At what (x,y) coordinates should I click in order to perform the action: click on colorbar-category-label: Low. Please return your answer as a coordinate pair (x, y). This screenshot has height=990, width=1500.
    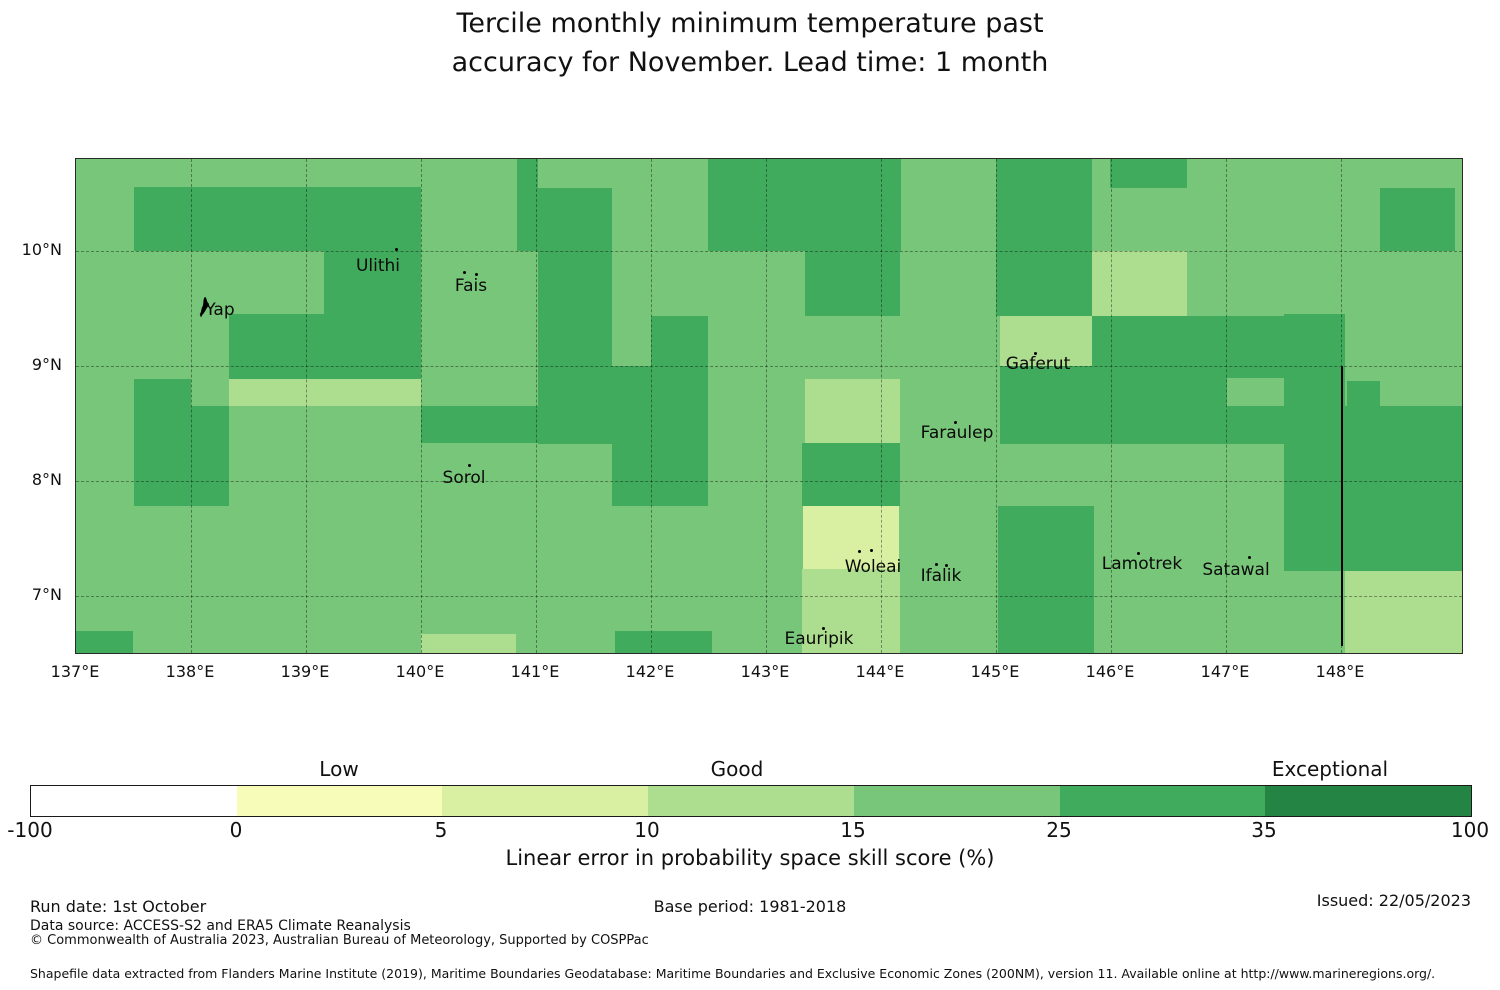
    Looking at the image, I should click on (339, 769).